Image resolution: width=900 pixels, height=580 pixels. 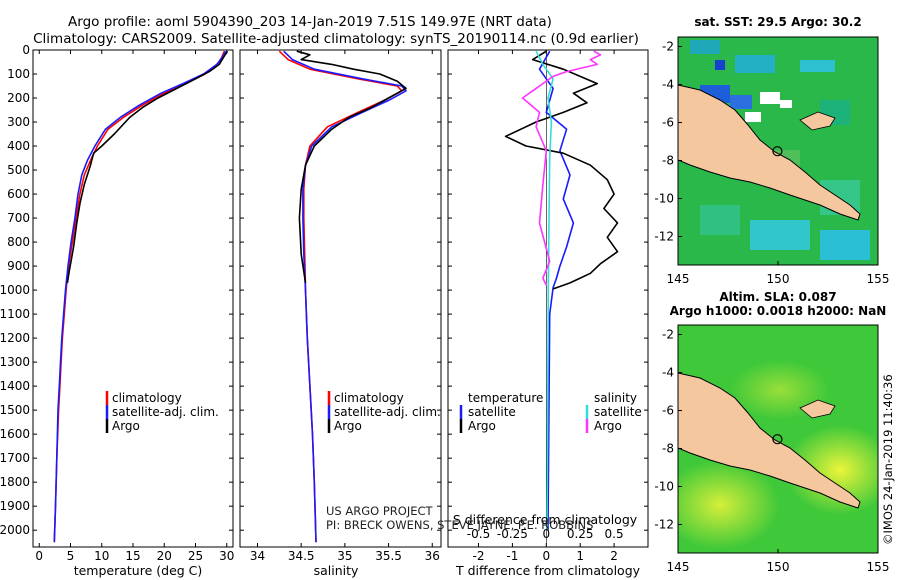 I want to click on difference-x-tick-label: -1, so click(x=512, y=556).